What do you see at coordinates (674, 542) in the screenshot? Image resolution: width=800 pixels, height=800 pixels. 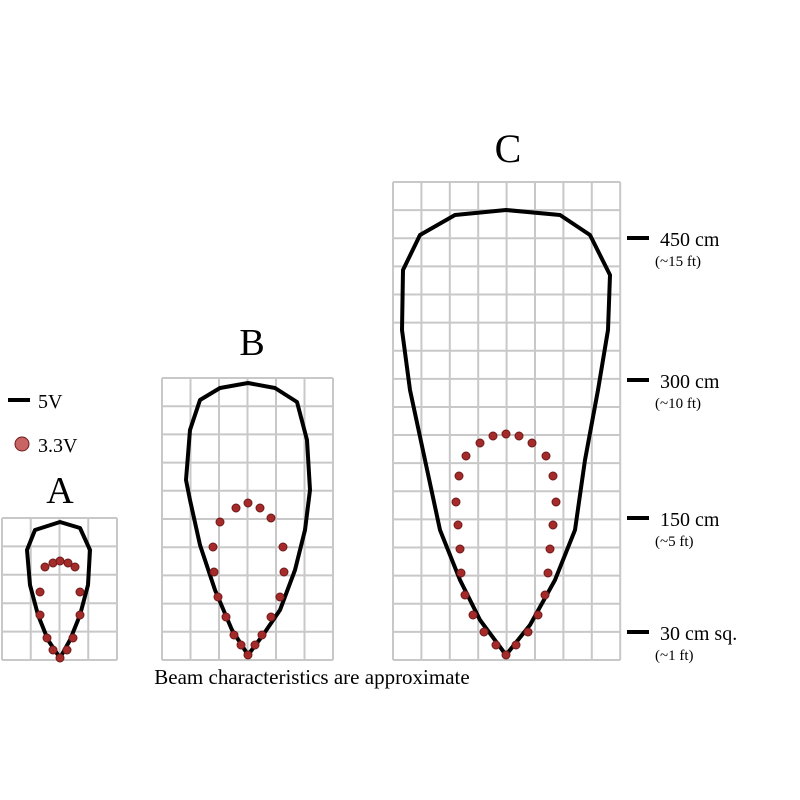 I see `scale-feet: (~5 ft)` at bounding box center [674, 542].